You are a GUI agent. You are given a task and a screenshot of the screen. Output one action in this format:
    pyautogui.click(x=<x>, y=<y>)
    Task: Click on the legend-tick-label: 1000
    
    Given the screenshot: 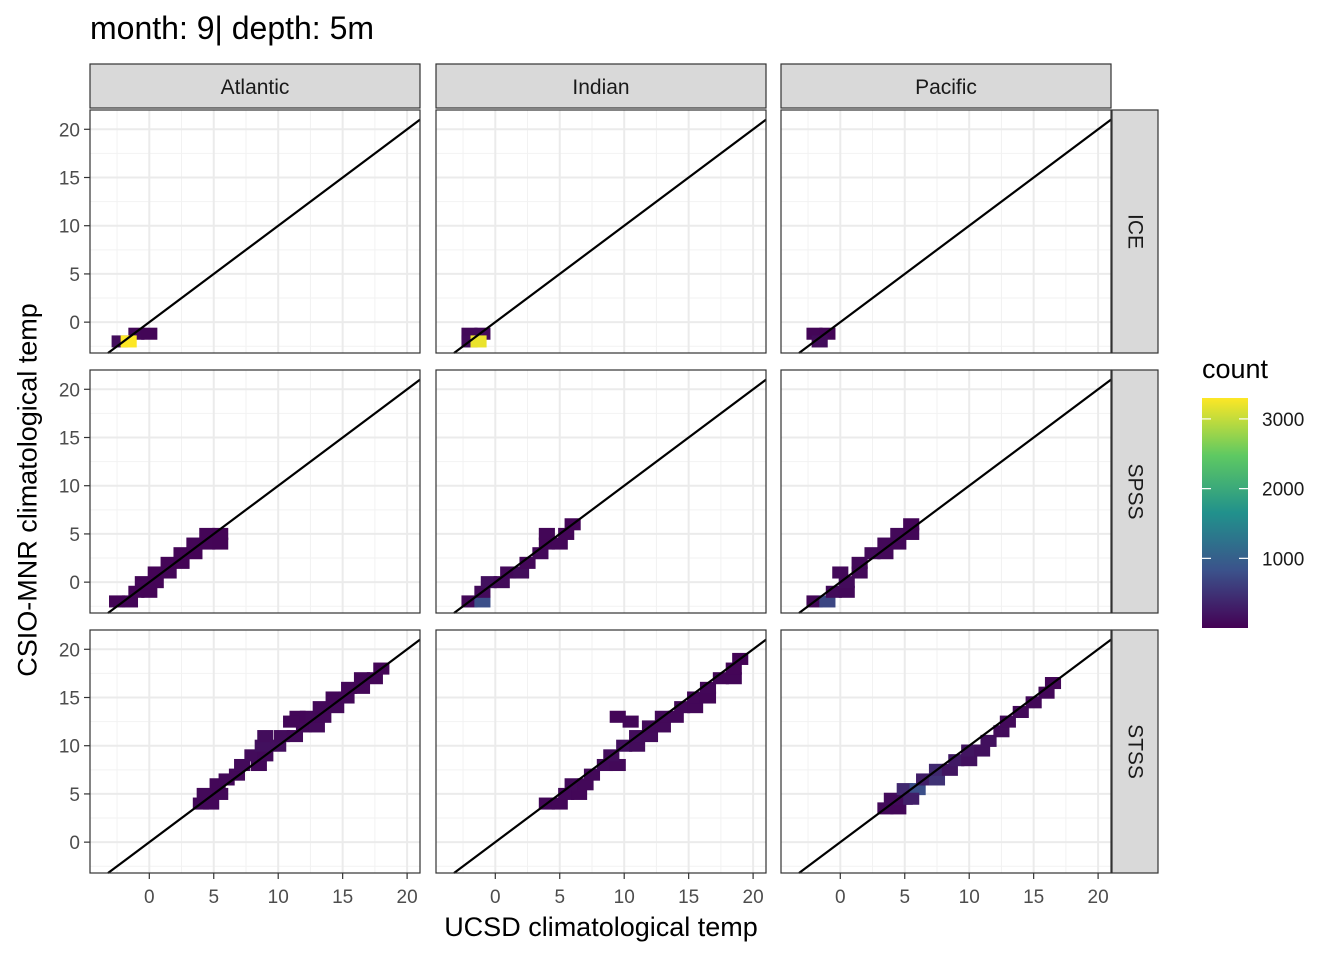 What is the action you would take?
    pyautogui.click(x=1283, y=559)
    